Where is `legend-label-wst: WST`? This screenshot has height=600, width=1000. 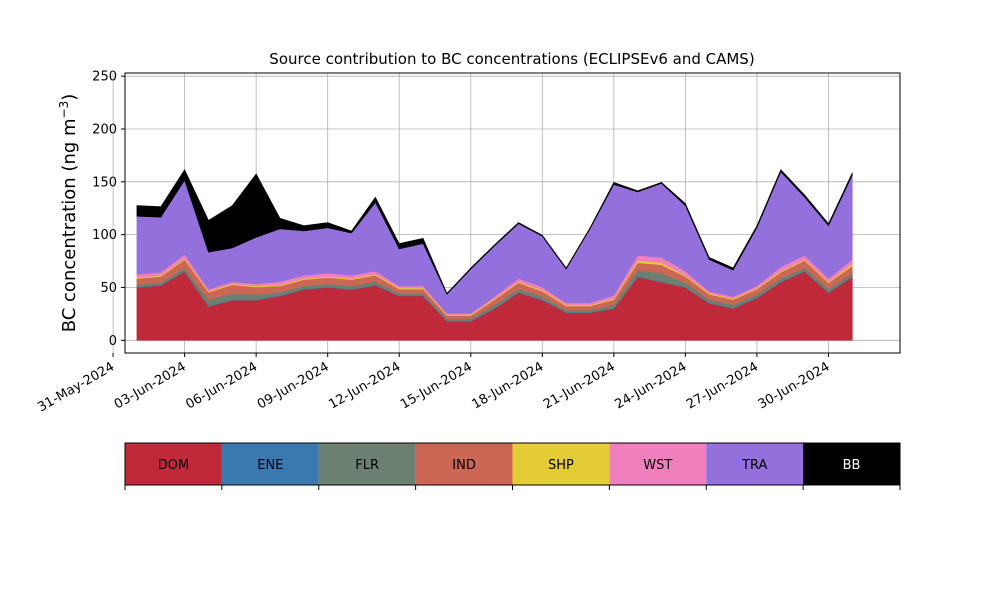
legend-label-wst: WST is located at coordinates (657, 465).